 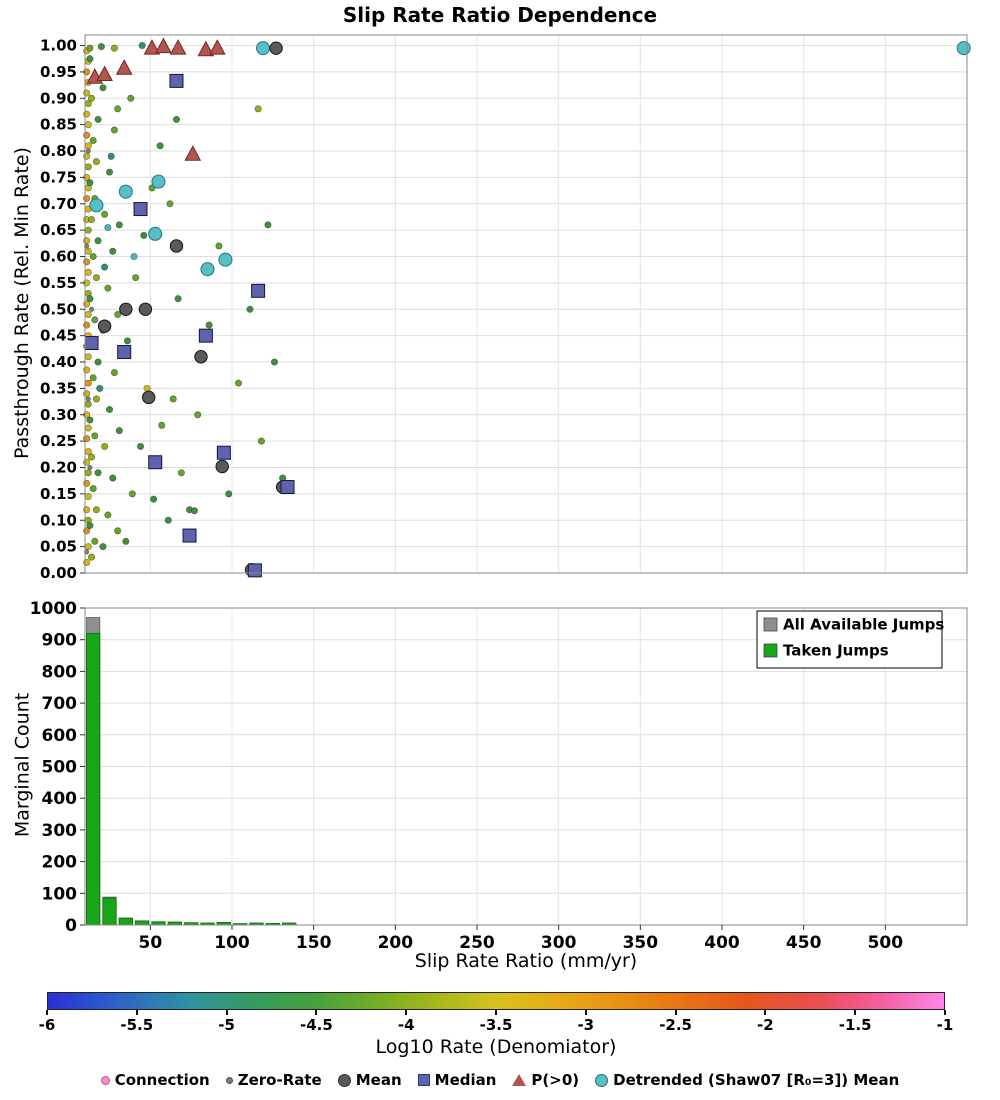 What do you see at coordinates (58, 441) in the screenshot?
I see `scatter-y-tick-label: 0.25` at bounding box center [58, 441].